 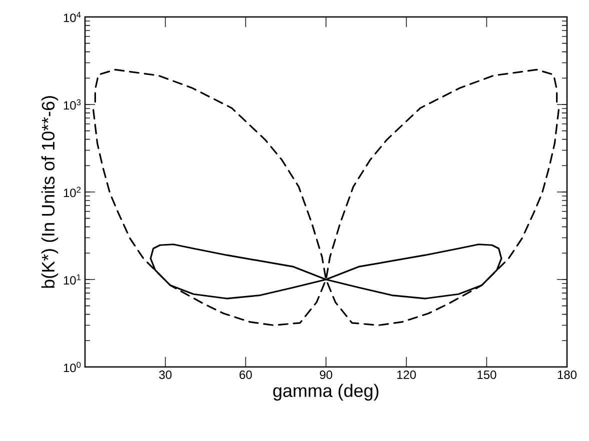 I want to click on y-tick-label: 10$^{2}$, so click(x=72, y=192).